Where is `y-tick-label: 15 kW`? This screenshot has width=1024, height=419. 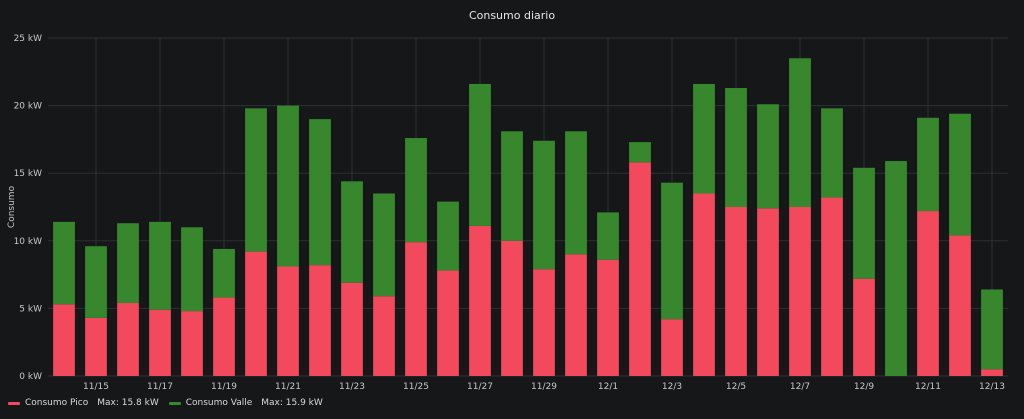
y-tick-label: 15 kW is located at coordinates (28, 174).